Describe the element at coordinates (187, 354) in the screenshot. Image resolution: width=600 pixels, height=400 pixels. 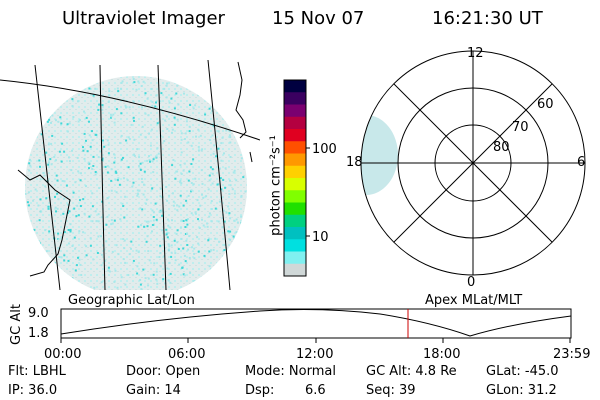
I see `x-tick-0600: 06:00` at that location.